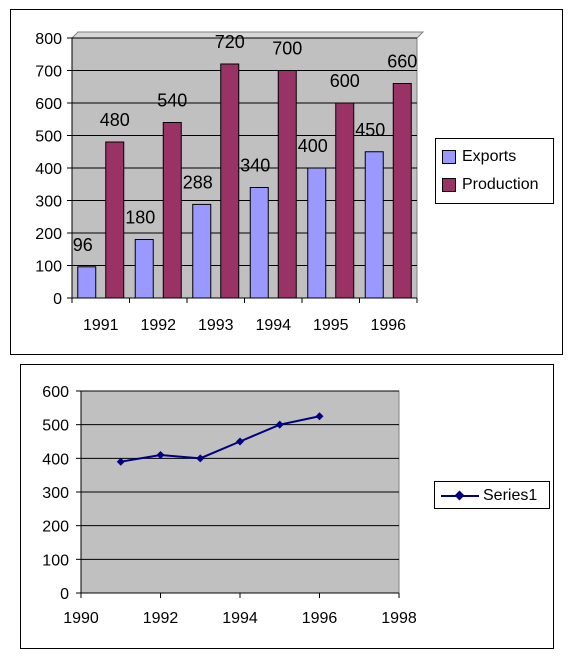 The width and height of the screenshot is (574, 660). I want to click on data-label-production: 700, so click(287, 49).